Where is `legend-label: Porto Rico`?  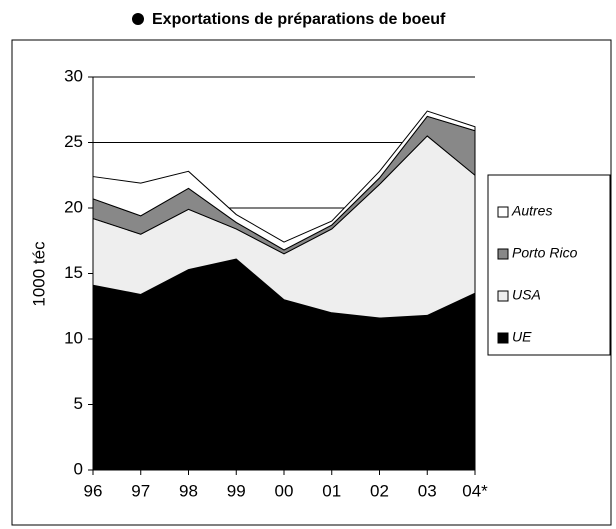 legend-label: Porto Rico is located at coordinates (545, 253).